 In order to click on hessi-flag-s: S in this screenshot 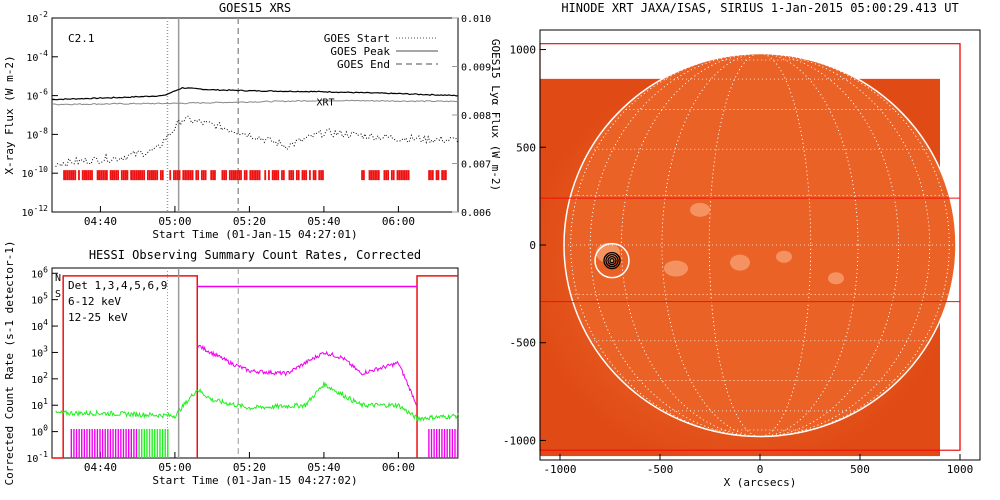, I will do `click(58, 294)`.